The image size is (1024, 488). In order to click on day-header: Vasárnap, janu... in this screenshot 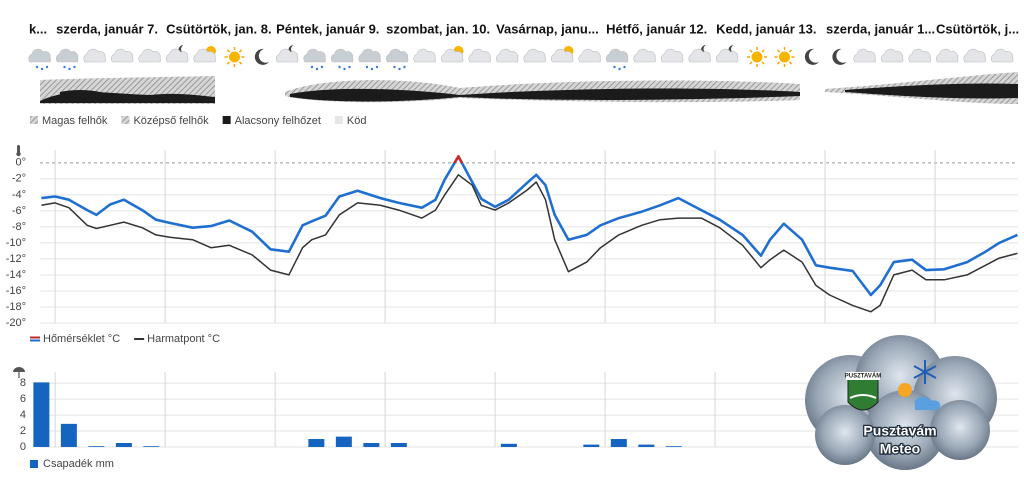, I will do `click(547, 28)`.